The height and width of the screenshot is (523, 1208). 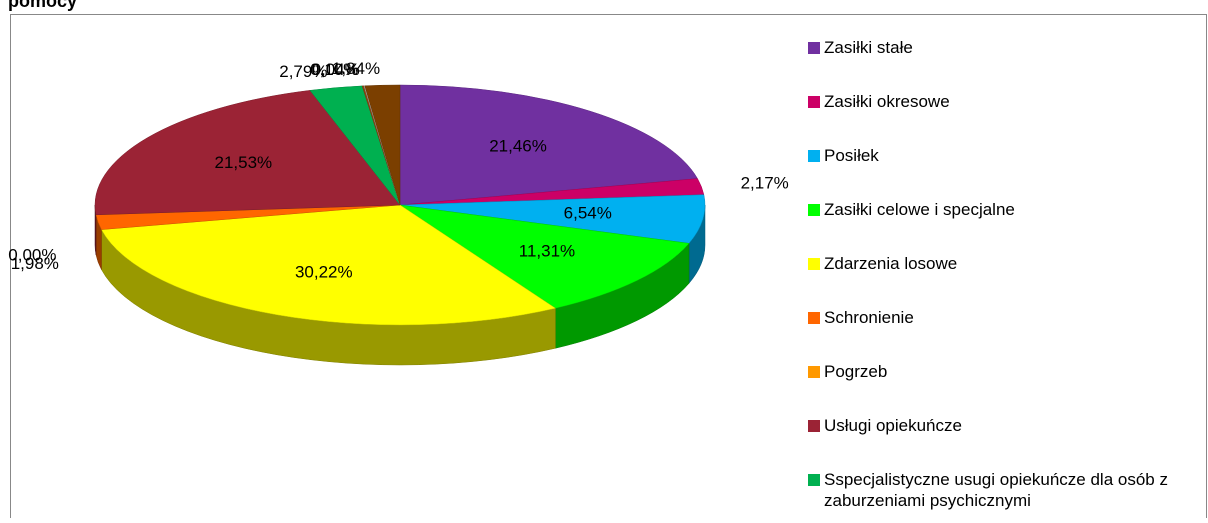 What do you see at coordinates (303, 71) in the screenshot?
I see `data-label: 2,79%` at bounding box center [303, 71].